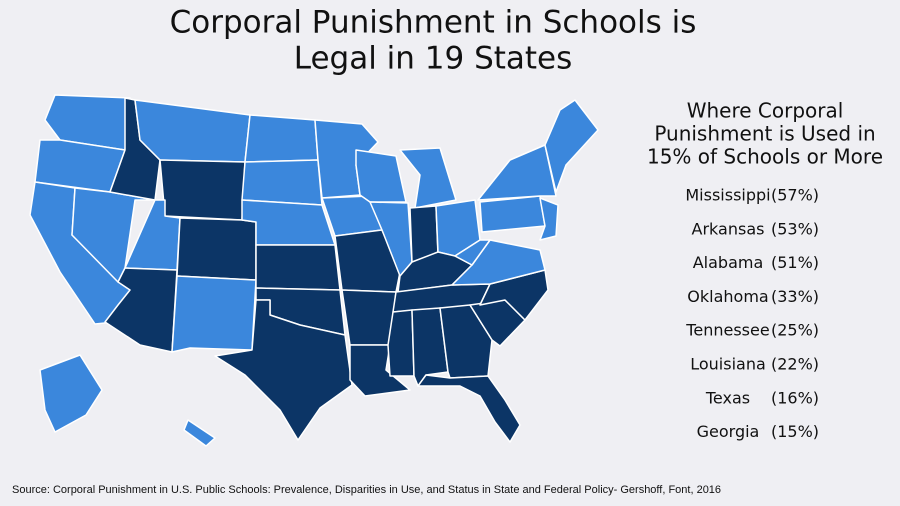  What do you see at coordinates (433, 59) in the screenshot?
I see `title-line: Legal in 19 States` at bounding box center [433, 59].